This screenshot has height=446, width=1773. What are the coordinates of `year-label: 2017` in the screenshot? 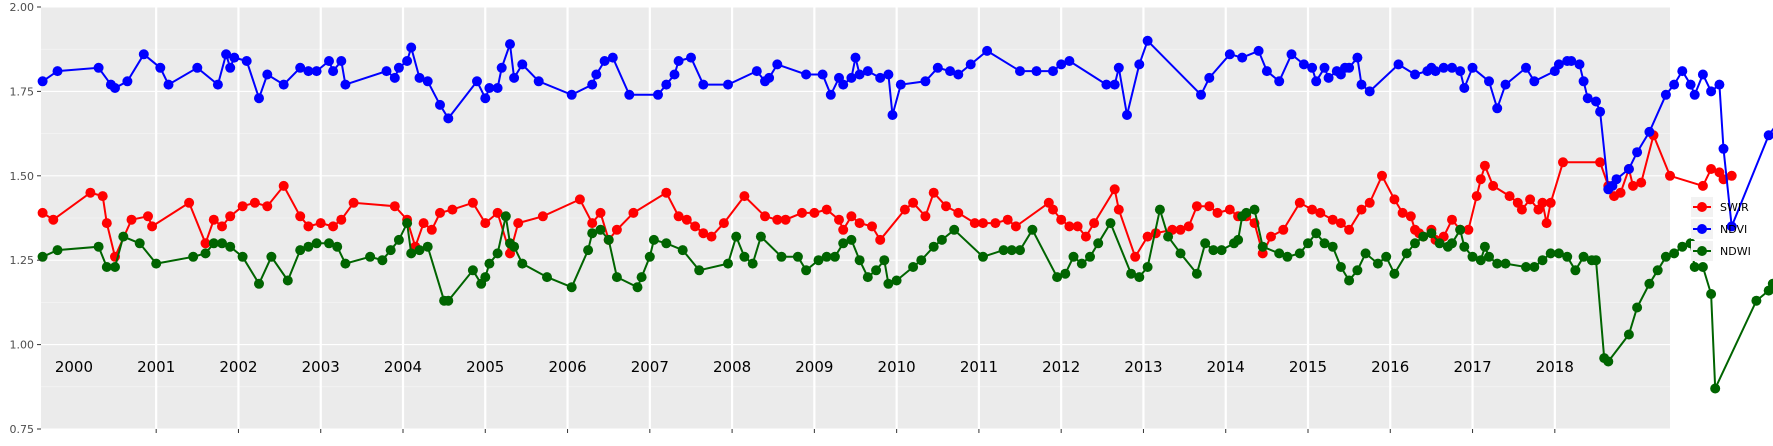 It's located at (1472, 367).